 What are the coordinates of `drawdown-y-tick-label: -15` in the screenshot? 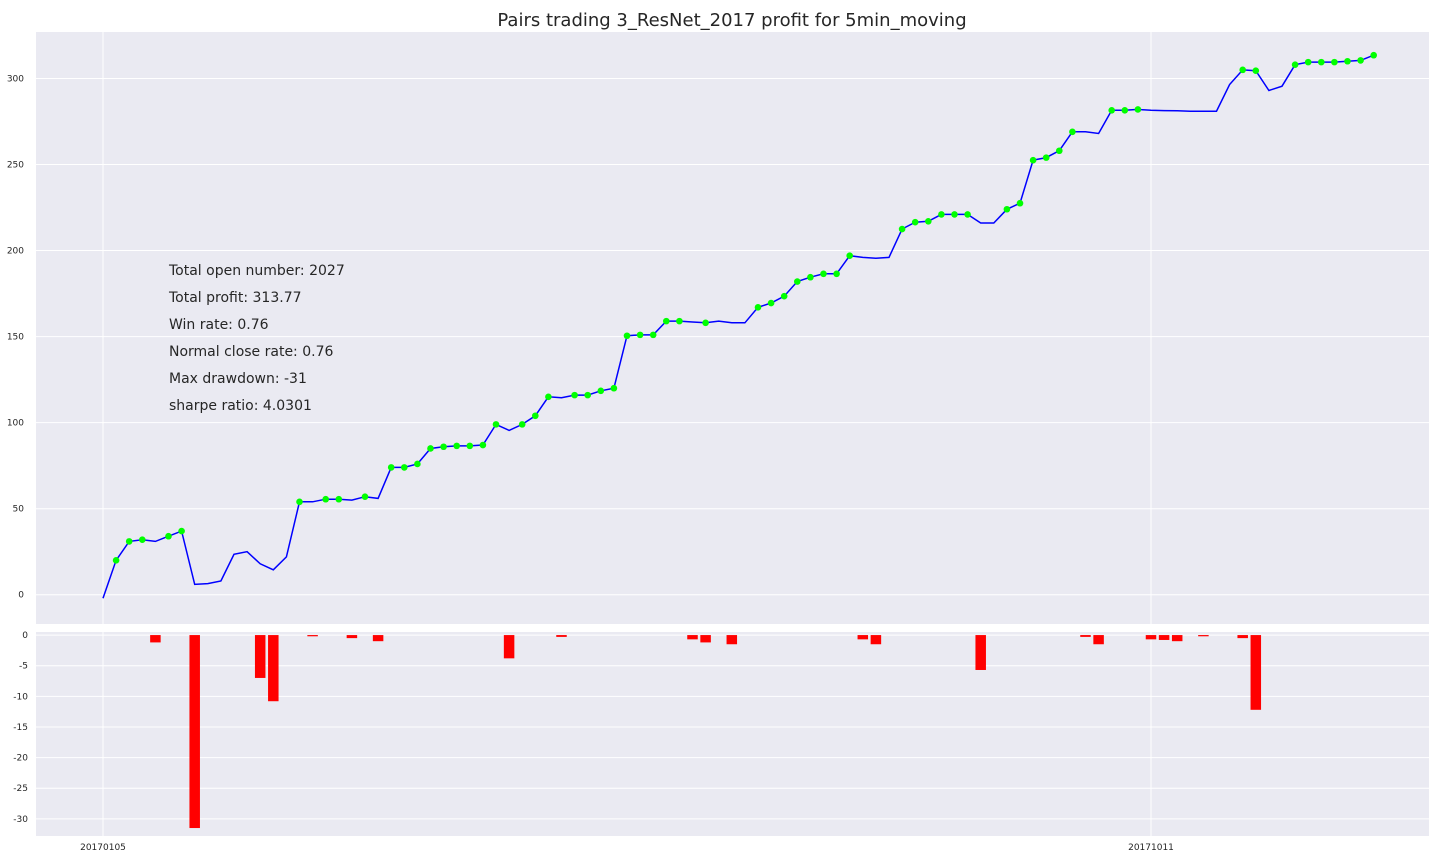 It's located at (20, 728).